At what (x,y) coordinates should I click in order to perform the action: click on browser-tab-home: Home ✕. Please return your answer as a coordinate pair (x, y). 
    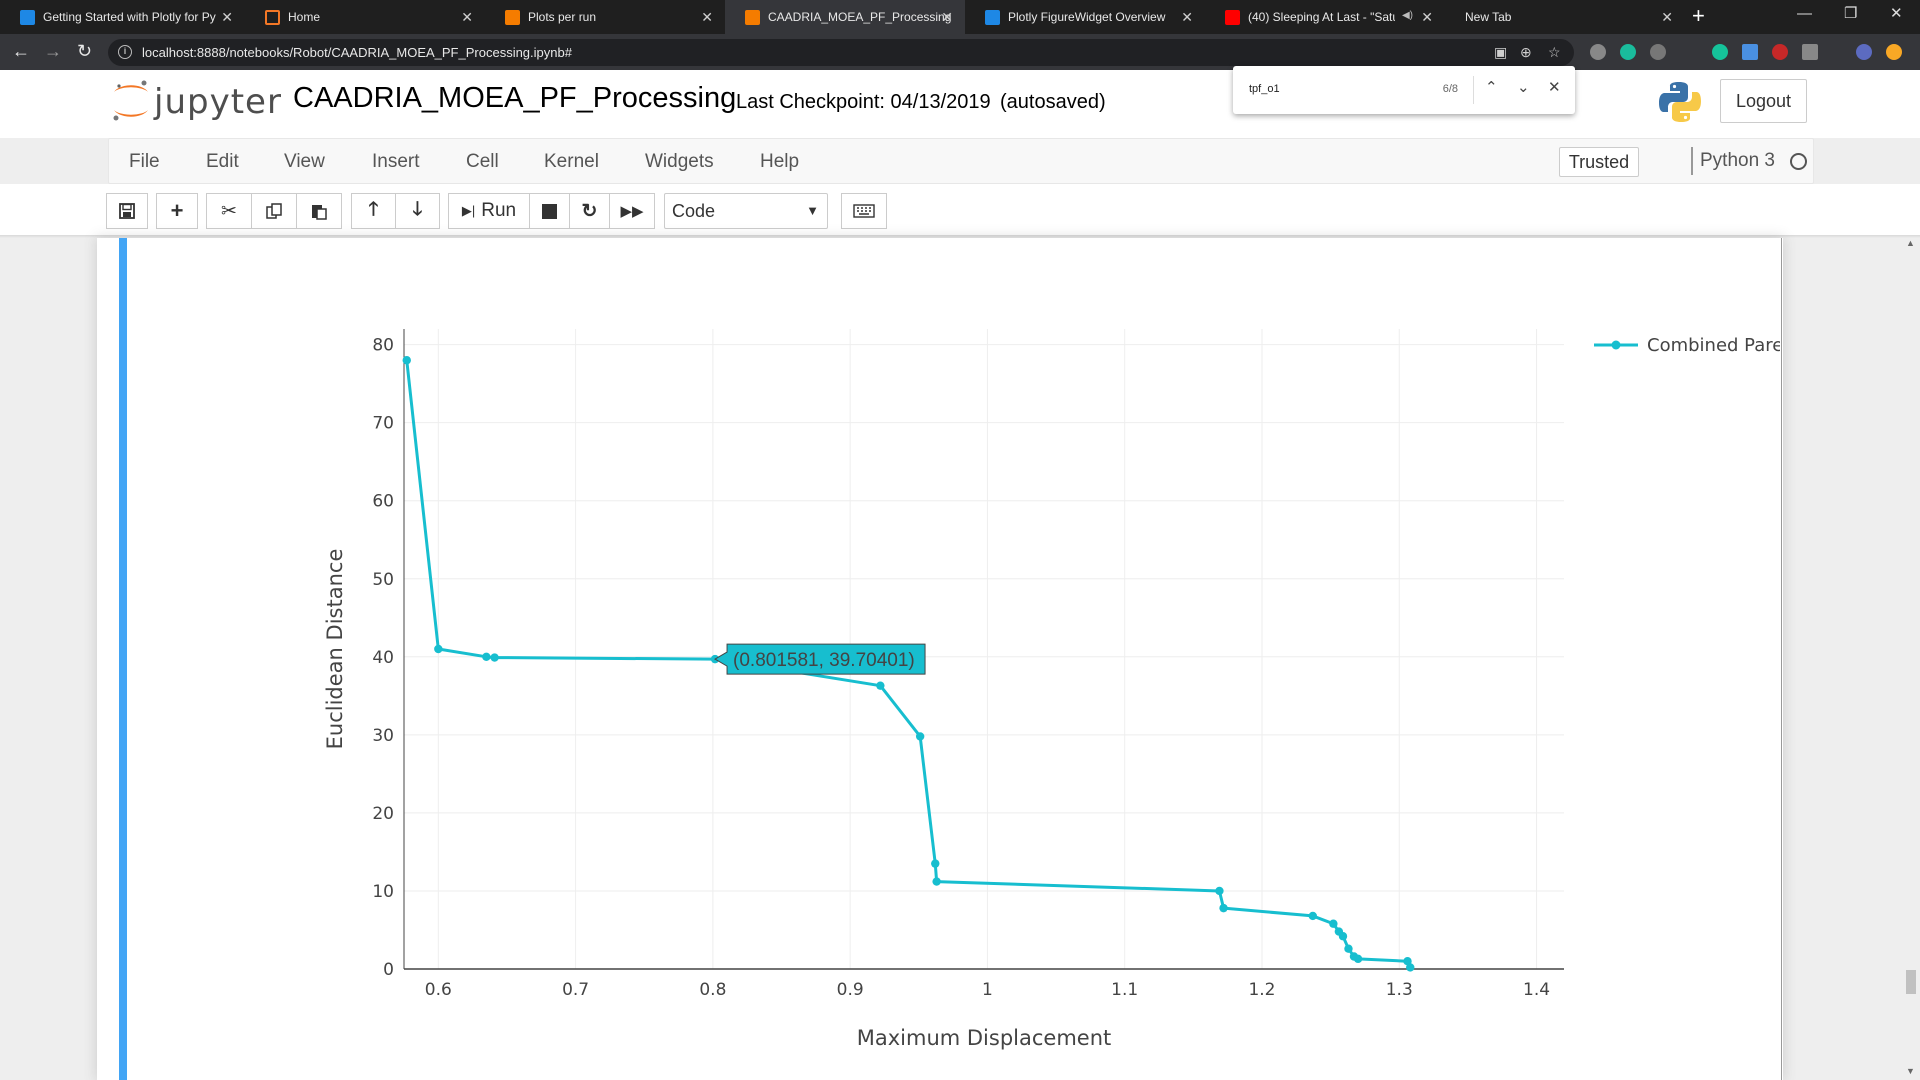
    Looking at the image, I should click on (365, 17).